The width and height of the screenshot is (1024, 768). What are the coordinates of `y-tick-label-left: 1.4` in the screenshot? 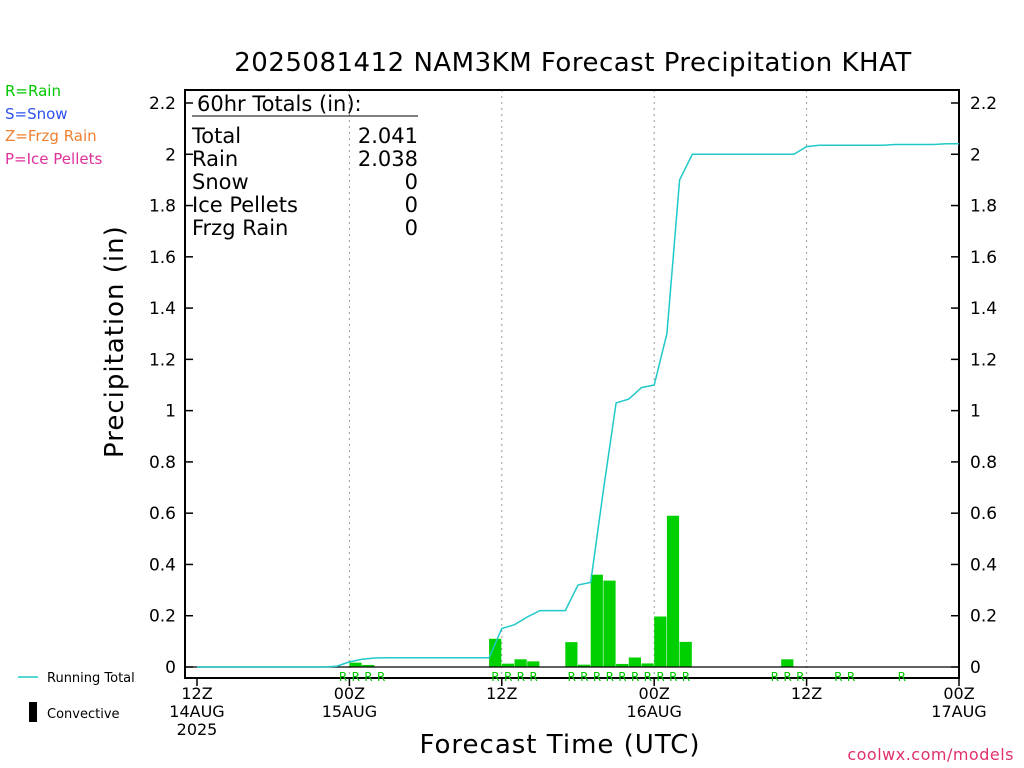 It's located at (162, 309).